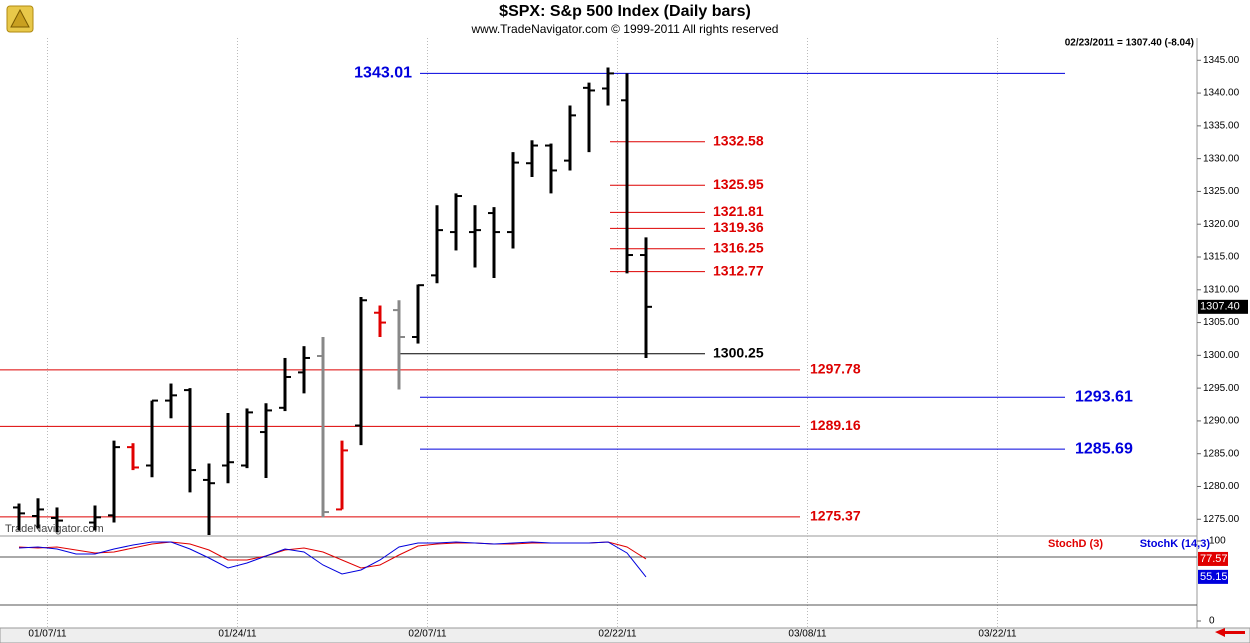  I want to click on quote: 02/23/2011 = 1307.40 (-8.04), so click(1129, 43).